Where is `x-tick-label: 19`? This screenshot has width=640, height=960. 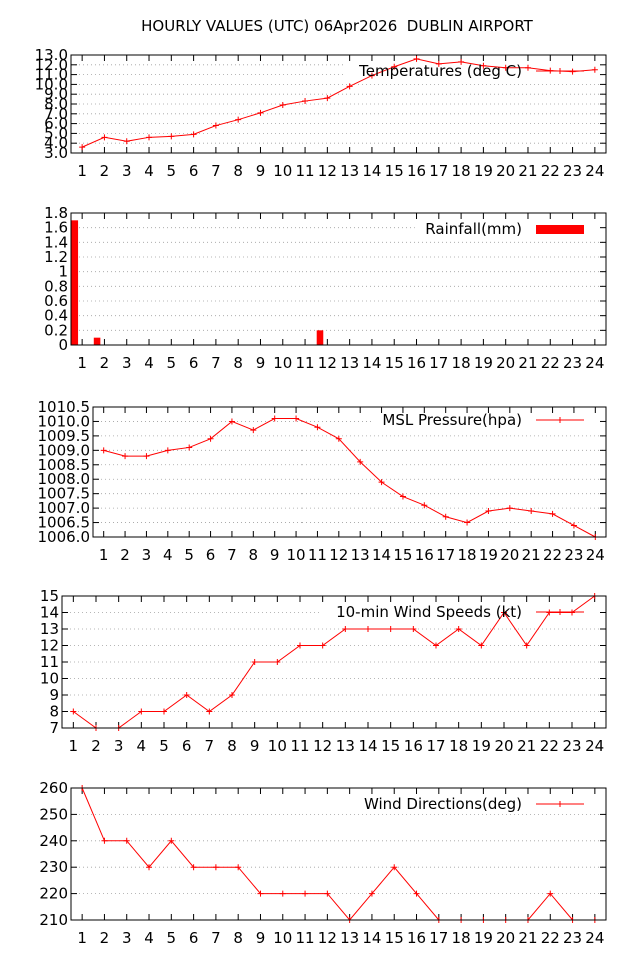
x-tick-label: 19 is located at coordinates (483, 938).